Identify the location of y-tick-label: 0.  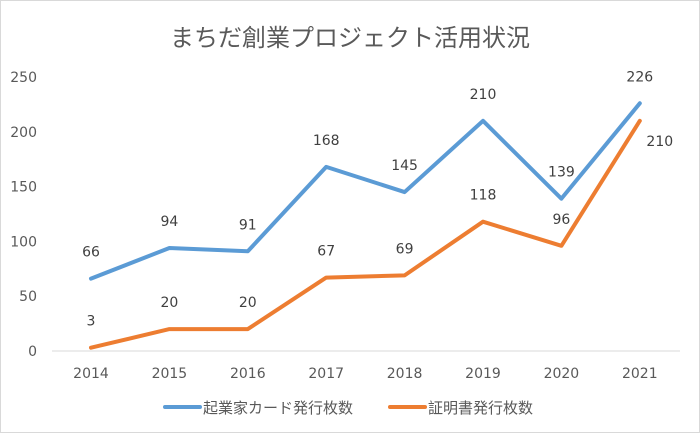
(32, 352).